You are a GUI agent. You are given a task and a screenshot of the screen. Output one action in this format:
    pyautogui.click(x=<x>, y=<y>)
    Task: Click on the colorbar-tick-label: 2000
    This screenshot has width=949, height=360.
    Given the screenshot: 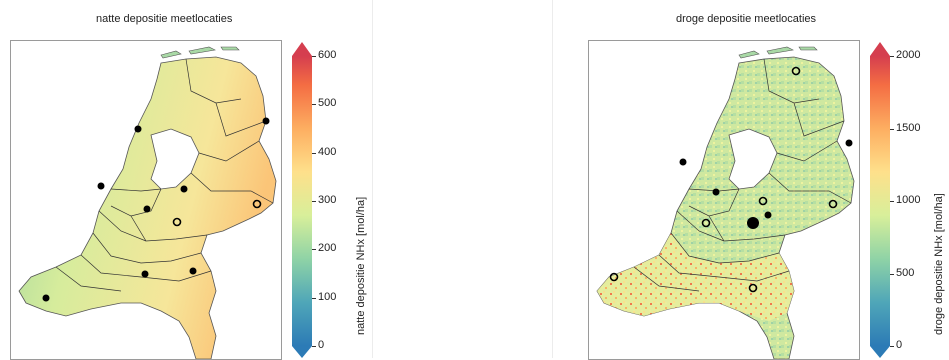 What is the action you would take?
    pyautogui.click(x=908, y=55)
    